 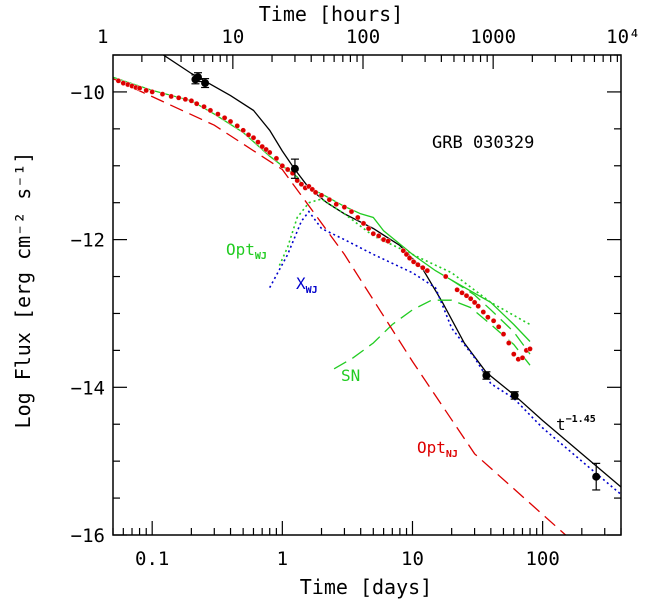 I want to click on left-tick-label: −10, so click(x=88, y=93).